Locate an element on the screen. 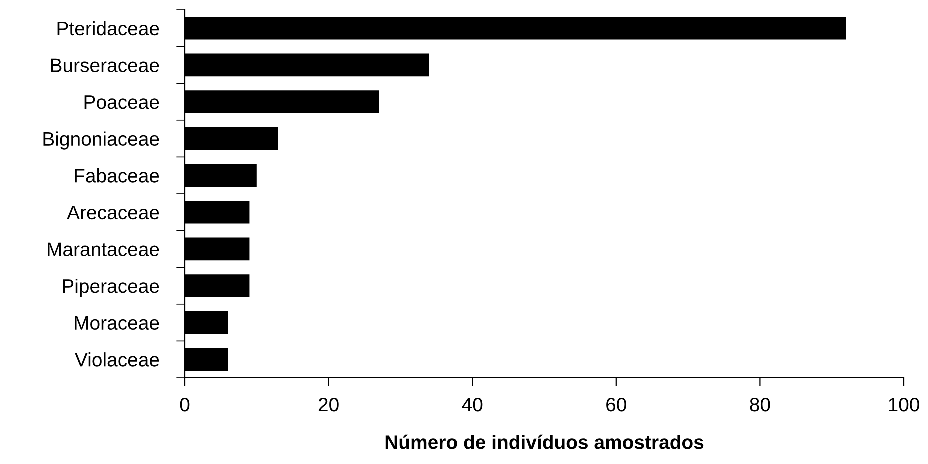 The image size is (928, 464). x-tick-label: 60 is located at coordinates (616, 405).